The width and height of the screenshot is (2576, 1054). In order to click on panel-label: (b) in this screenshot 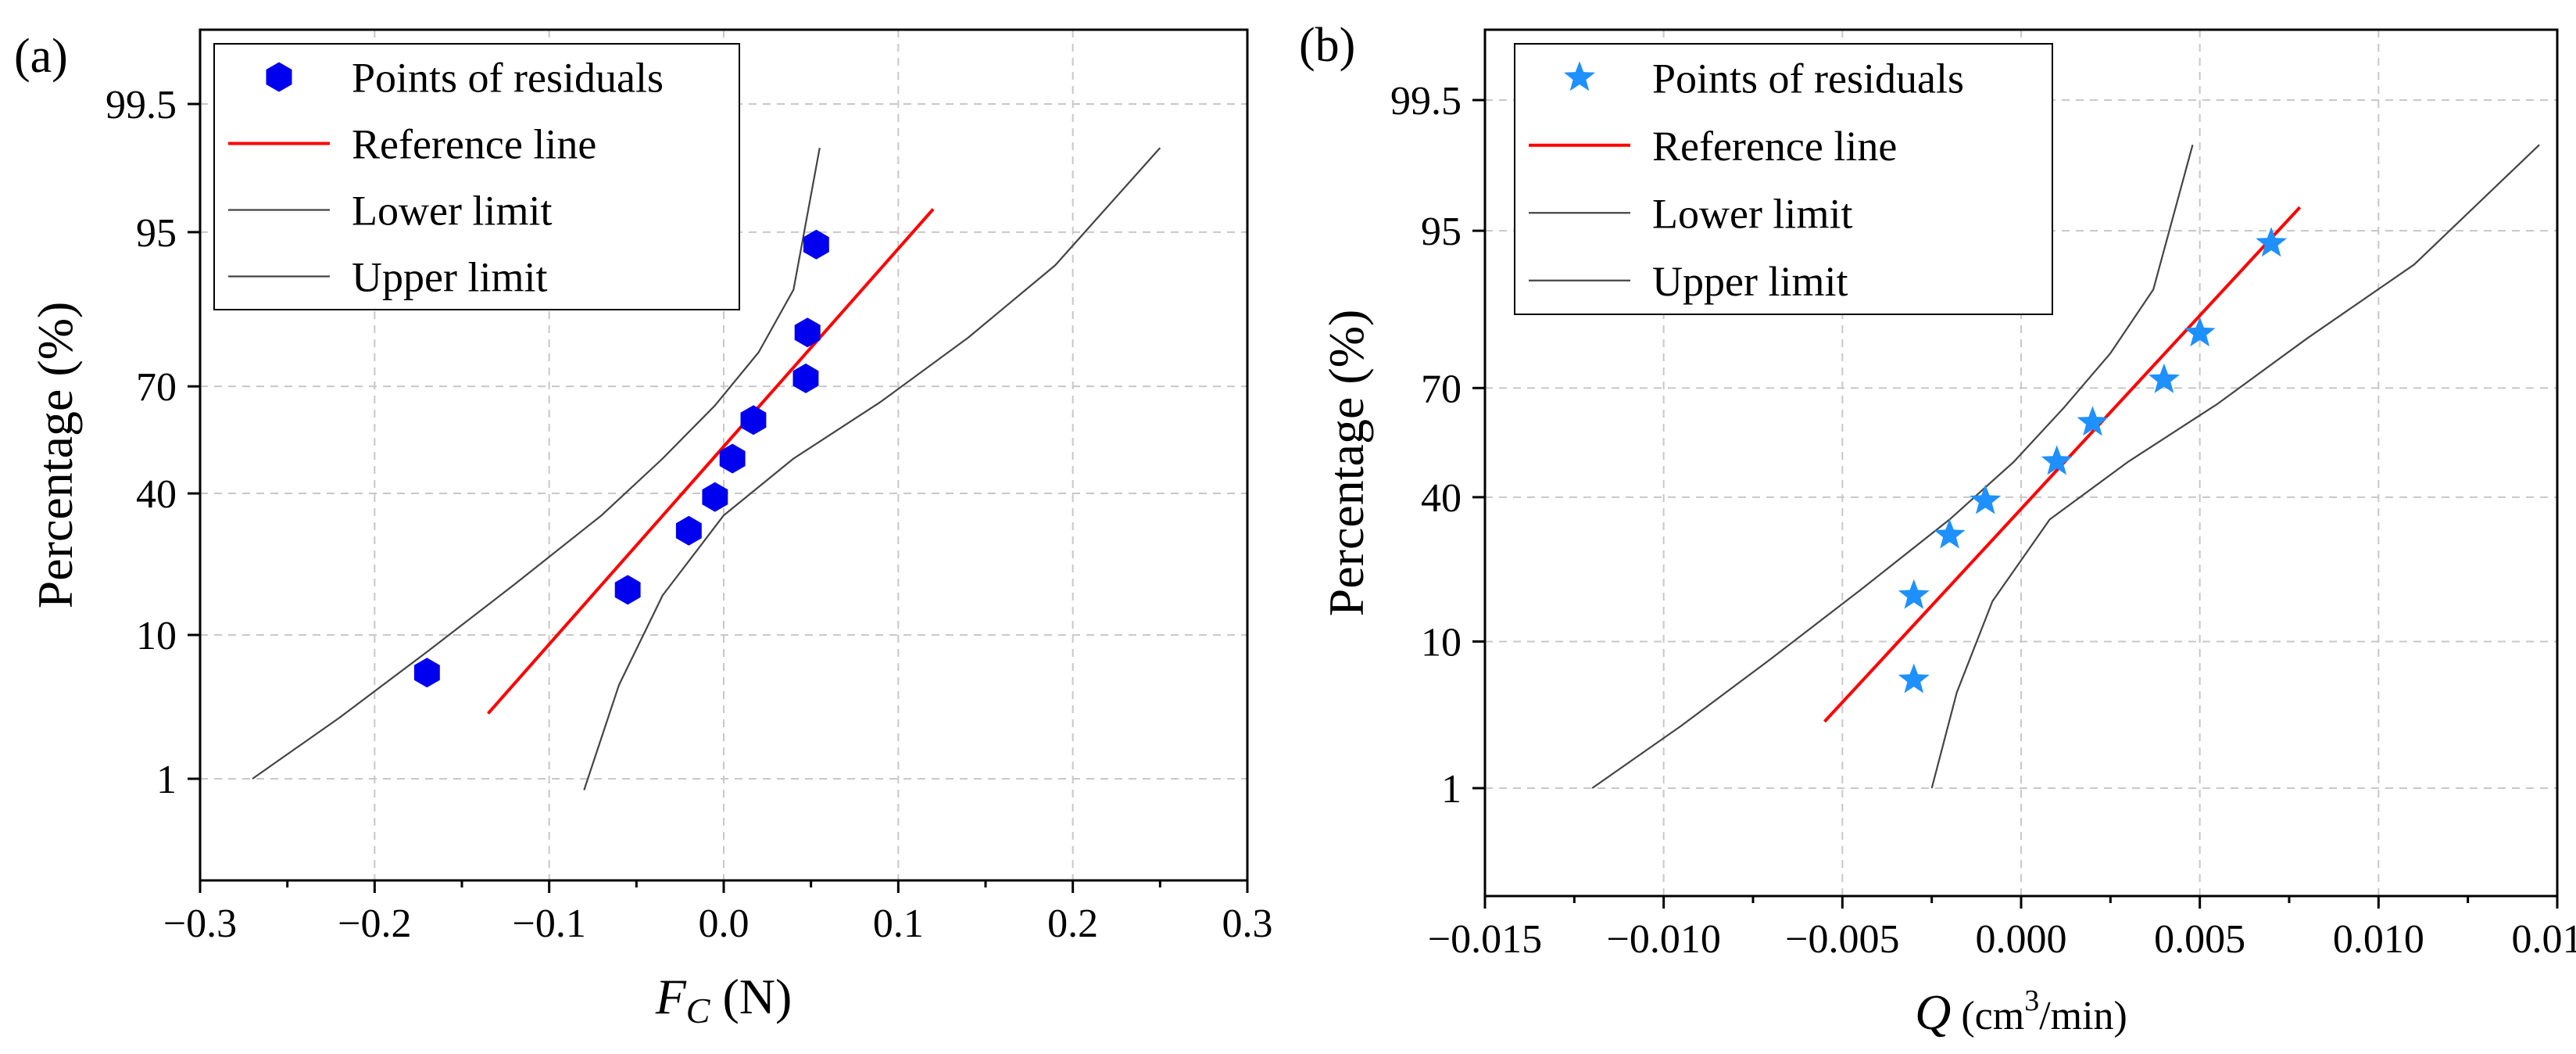, I will do `click(1327, 45)`.